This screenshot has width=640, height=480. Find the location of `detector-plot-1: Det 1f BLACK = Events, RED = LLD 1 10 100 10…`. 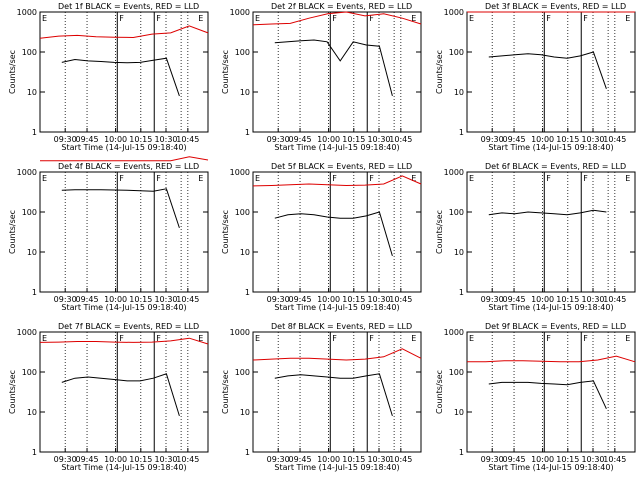

detector-plot-1: Det 1f BLACK = Events, RED = LLD 1 10 100 10… is located at coordinates (108, 77).